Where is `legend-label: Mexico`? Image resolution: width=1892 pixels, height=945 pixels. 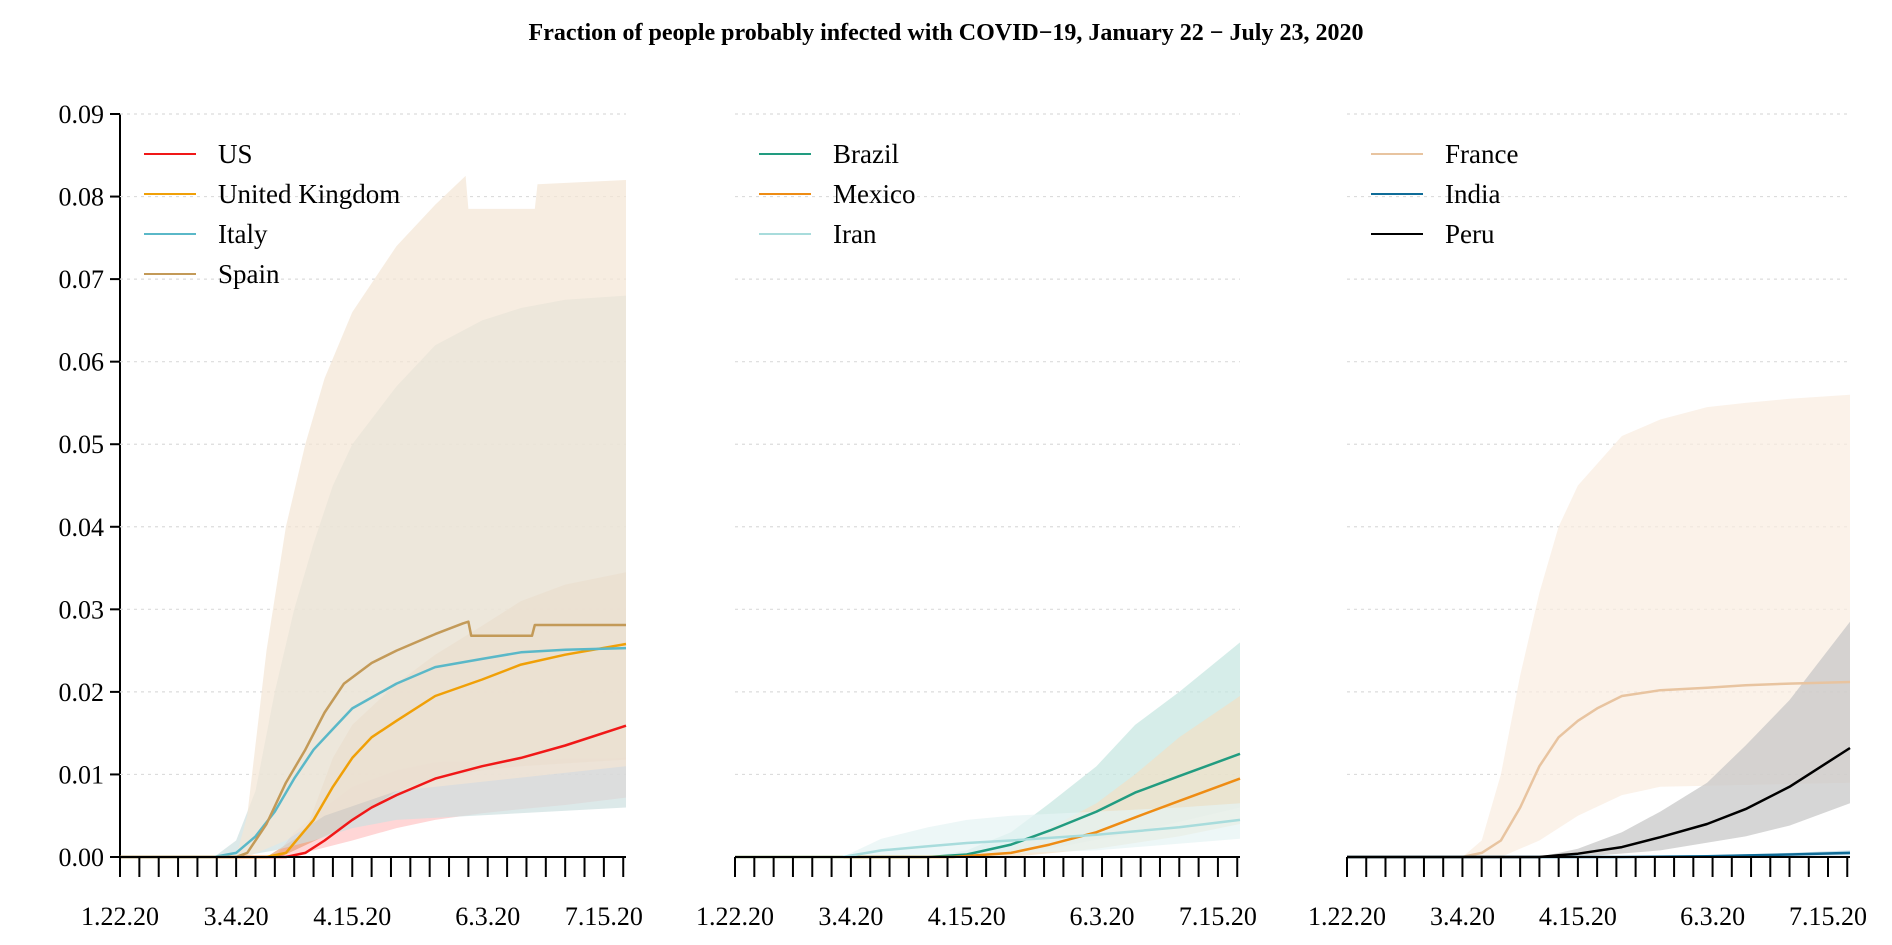
legend-label: Mexico is located at coordinates (874, 194).